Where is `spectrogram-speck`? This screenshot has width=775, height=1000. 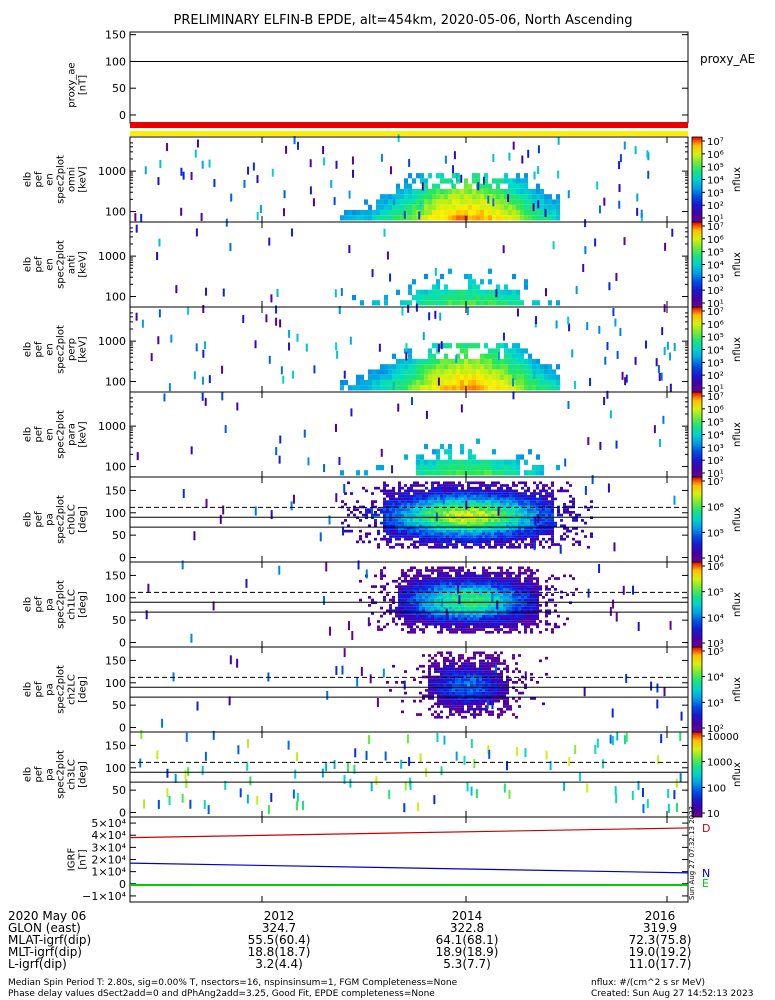
spectrogram-speck is located at coordinates (202, 396).